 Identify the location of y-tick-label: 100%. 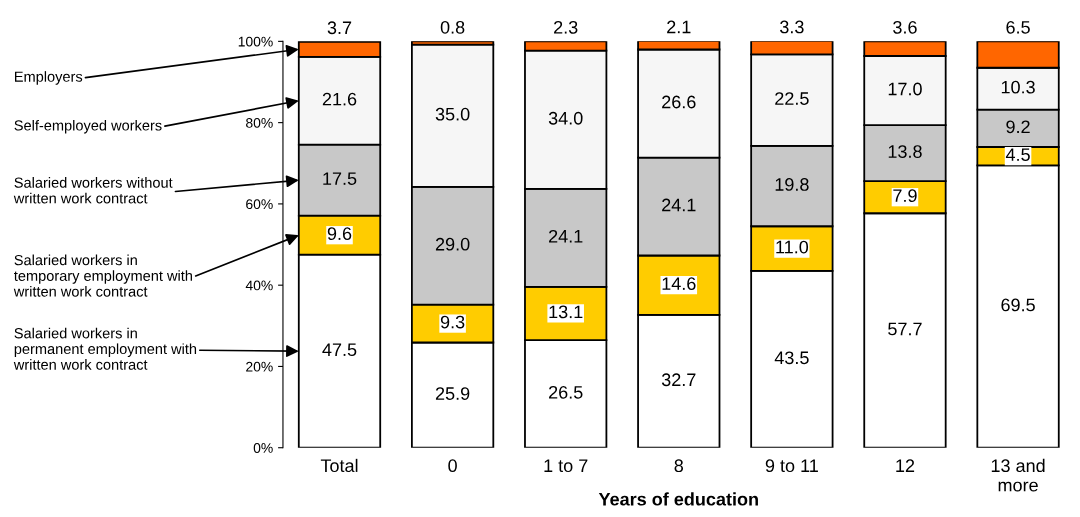
(255, 41).